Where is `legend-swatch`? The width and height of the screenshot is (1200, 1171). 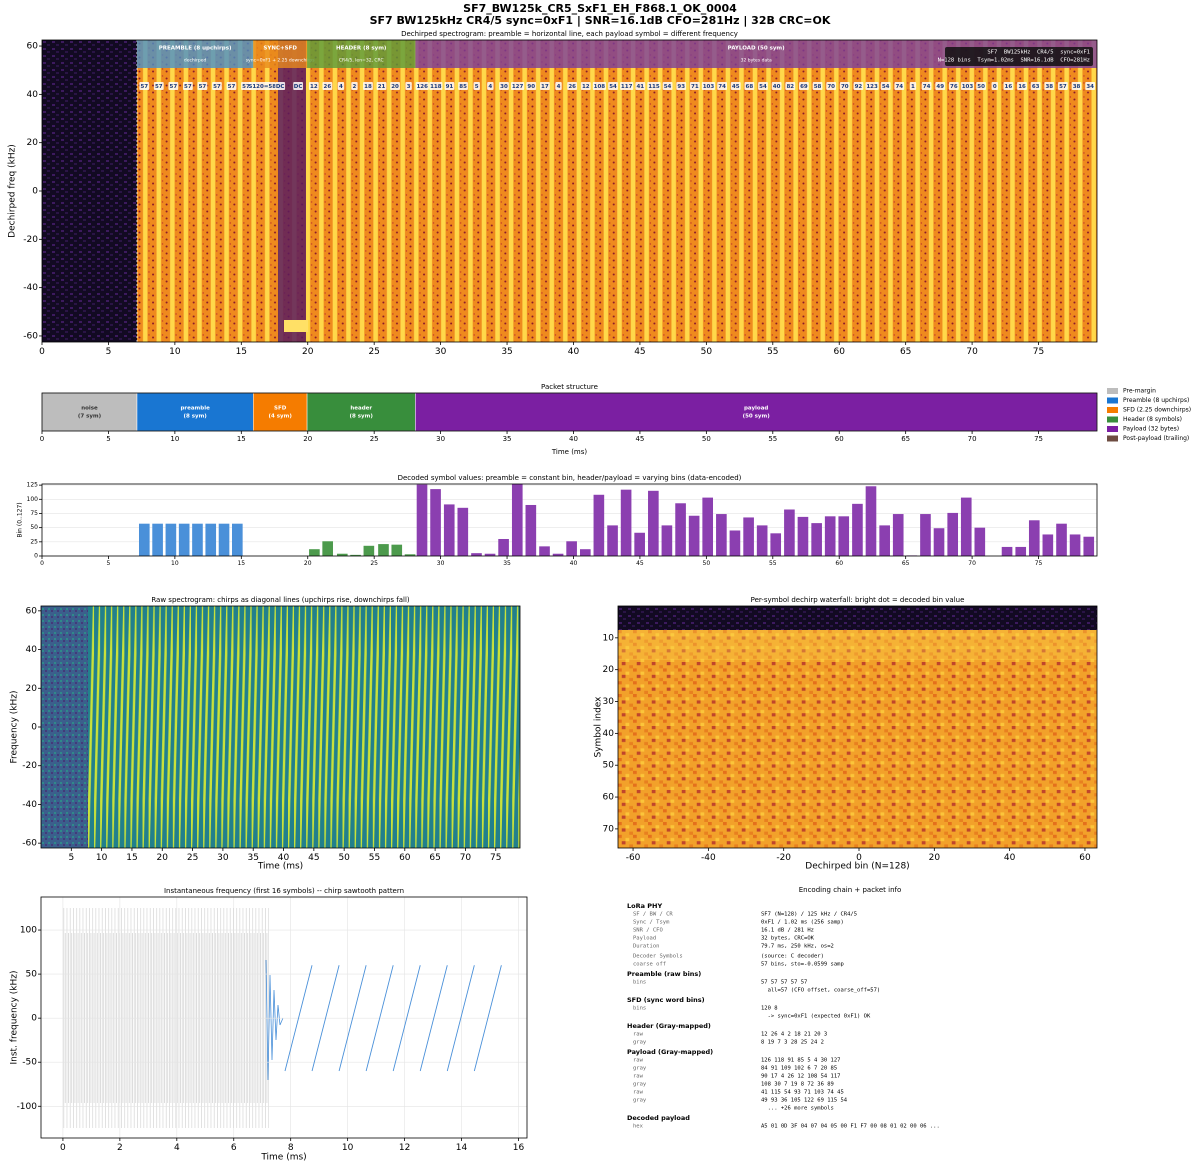
legend-swatch is located at coordinates (1112, 419).